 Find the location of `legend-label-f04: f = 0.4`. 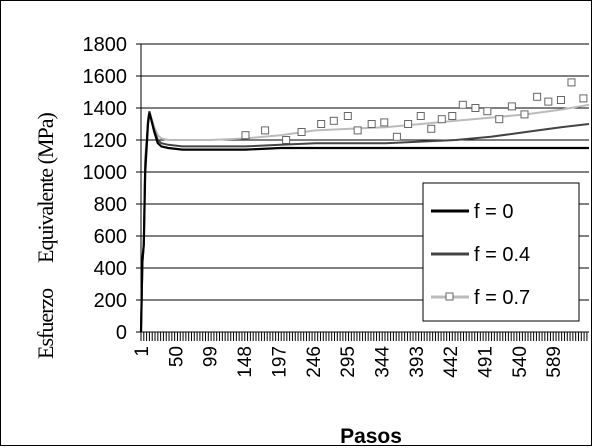

legend-label-f04: f = 0.4 is located at coordinates (502, 255).